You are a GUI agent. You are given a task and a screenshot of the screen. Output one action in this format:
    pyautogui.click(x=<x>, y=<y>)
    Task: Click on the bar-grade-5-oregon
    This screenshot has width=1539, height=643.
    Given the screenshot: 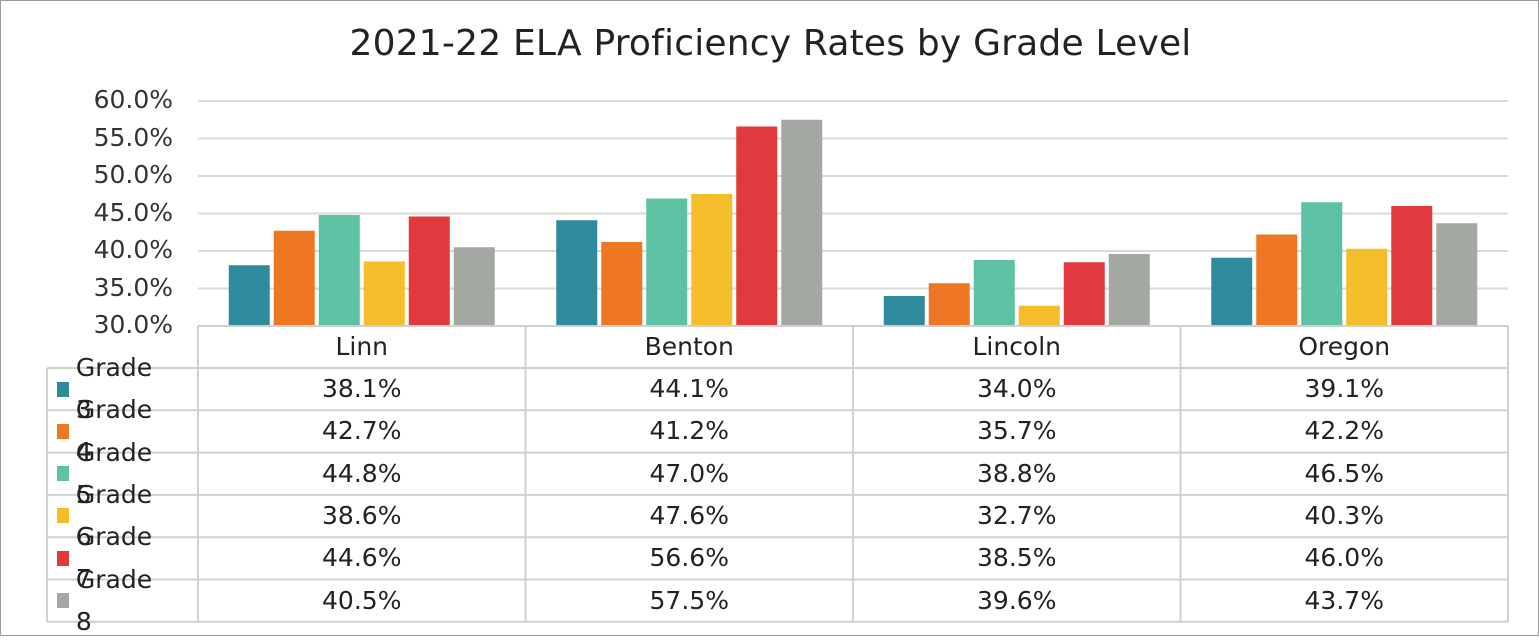 What is the action you would take?
    pyautogui.click(x=1322, y=264)
    